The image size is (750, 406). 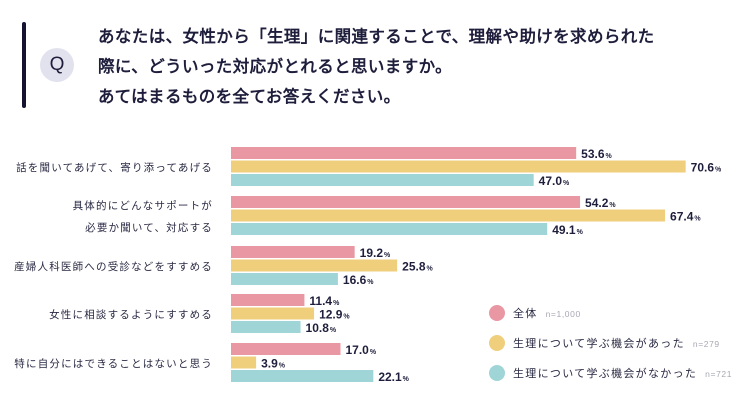 I want to click on legend-sample-size: n=1,000, so click(x=563, y=314).